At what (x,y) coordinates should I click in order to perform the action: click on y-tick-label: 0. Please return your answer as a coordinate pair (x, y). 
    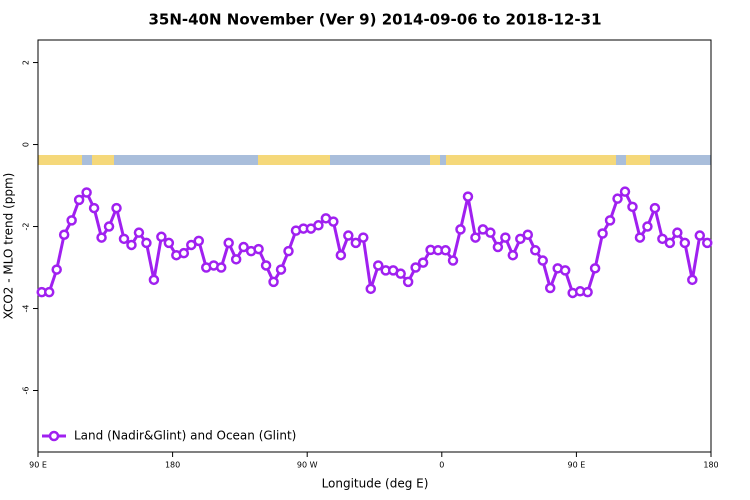
    Looking at the image, I should click on (26, 144).